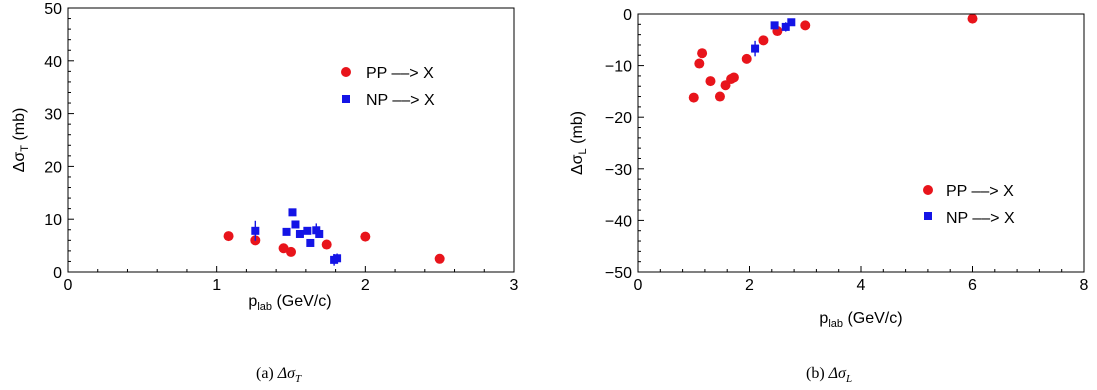 The image size is (1097, 390). What do you see at coordinates (618, 67) in the screenshot?
I see `y-tick-label: −10` at bounding box center [618, 67].